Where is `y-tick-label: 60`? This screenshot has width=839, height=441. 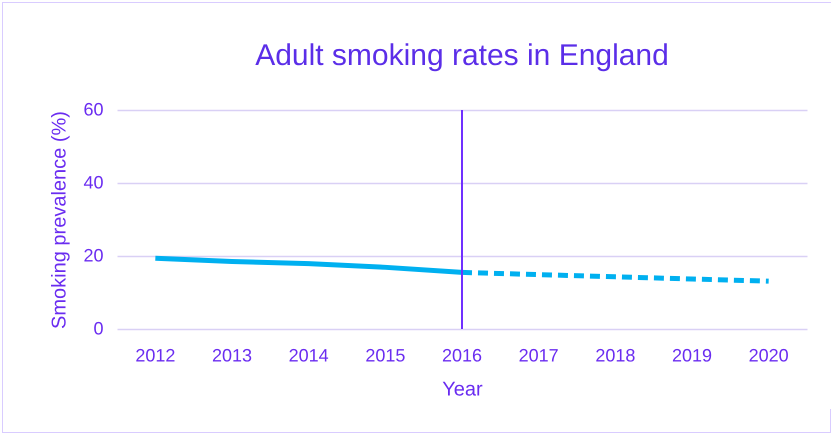 y-tick-label: 60 is located at coordinates (93, 110).